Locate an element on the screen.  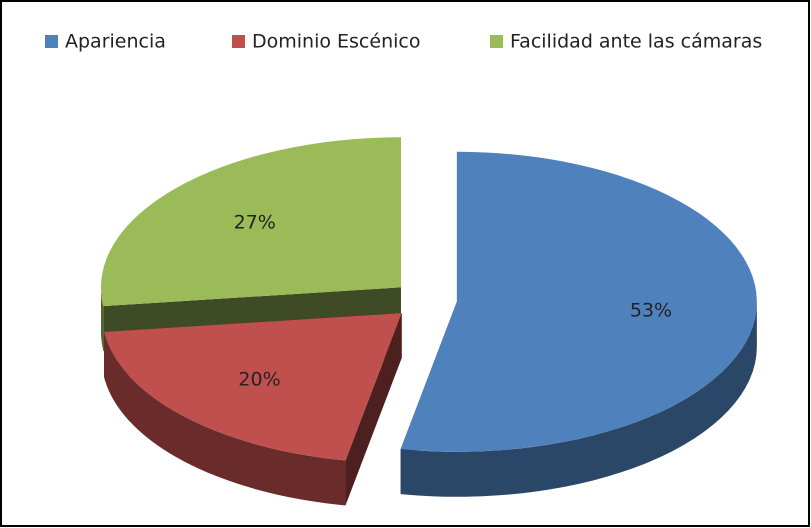
legend-label: Facilidad ante las cámaras is located at coordinates (636, 42).